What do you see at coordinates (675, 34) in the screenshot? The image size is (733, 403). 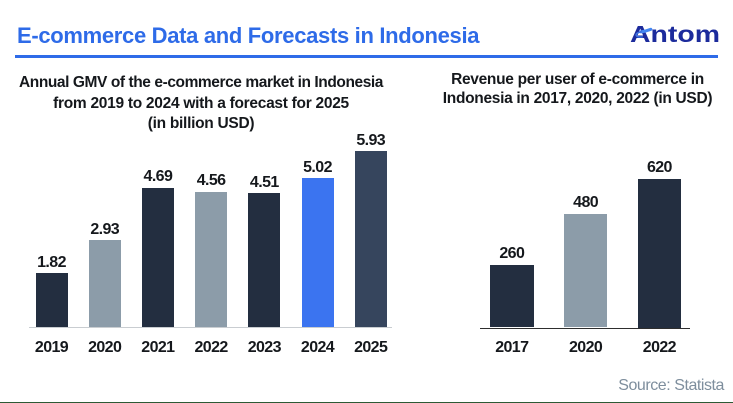 I see `svg-text: Antom` at bounding box center [675, 34].